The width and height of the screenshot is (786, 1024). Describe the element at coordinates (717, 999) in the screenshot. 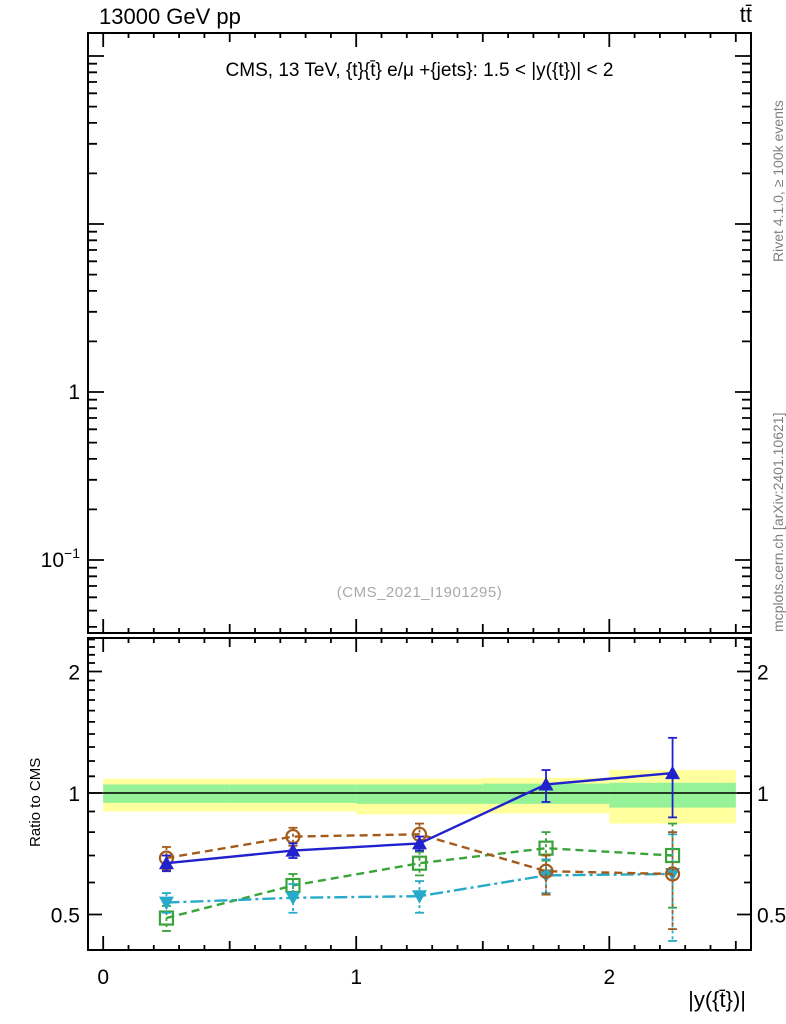

I see `x-axis-title: |y({t̄})|` at that location.